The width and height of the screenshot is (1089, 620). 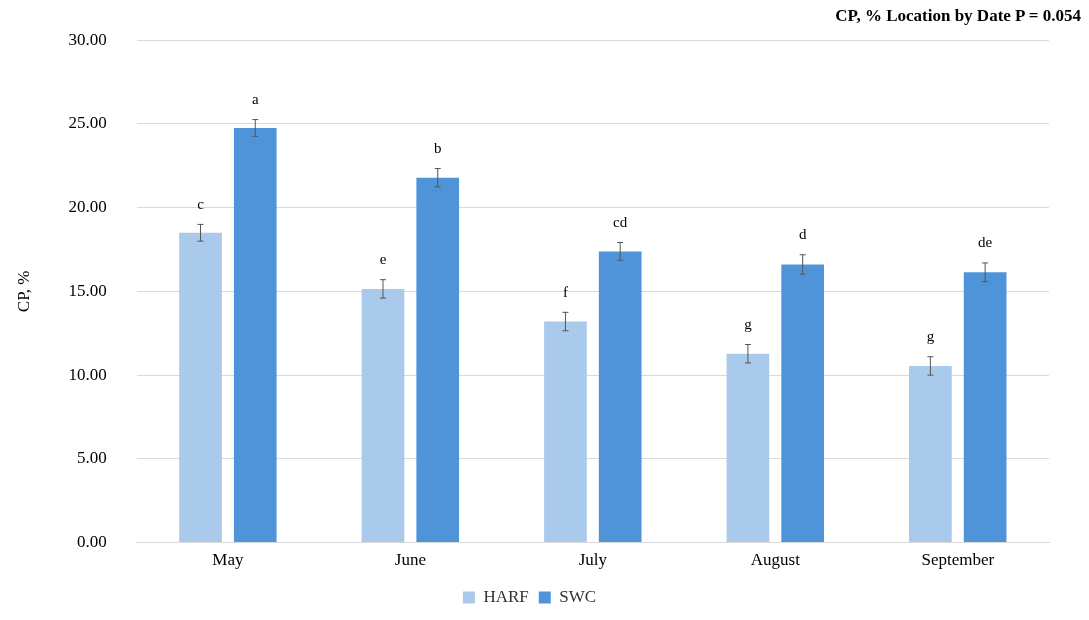 I want to click on y-tick-label: 0.00, so click(x=91, y=542).